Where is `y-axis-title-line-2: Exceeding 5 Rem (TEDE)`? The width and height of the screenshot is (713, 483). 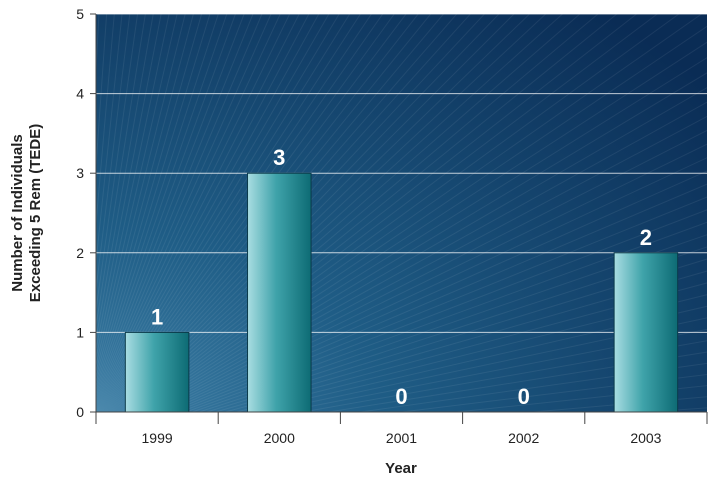 y-axis-title-line-2: Exceeding 5 Rem (TEDE) is located at coordinates (35, 213).